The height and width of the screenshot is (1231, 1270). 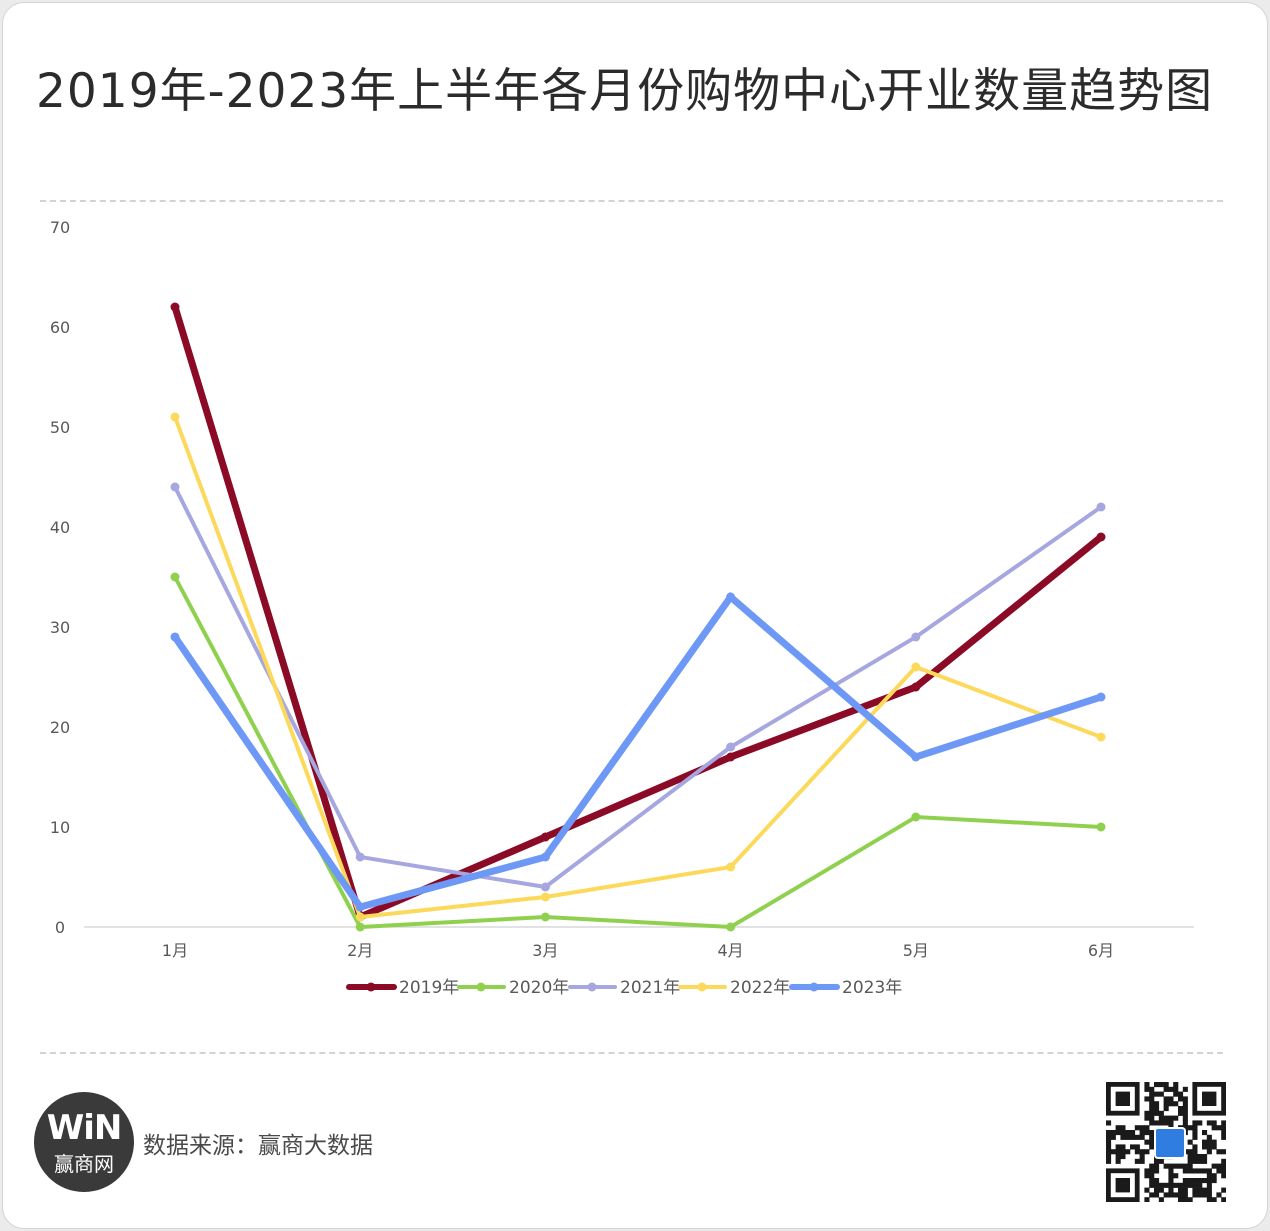 What do you see at coordinates (760, 988) in the screenshot?
I see `legend-label: 2022年` at bounding box center [760, 988].